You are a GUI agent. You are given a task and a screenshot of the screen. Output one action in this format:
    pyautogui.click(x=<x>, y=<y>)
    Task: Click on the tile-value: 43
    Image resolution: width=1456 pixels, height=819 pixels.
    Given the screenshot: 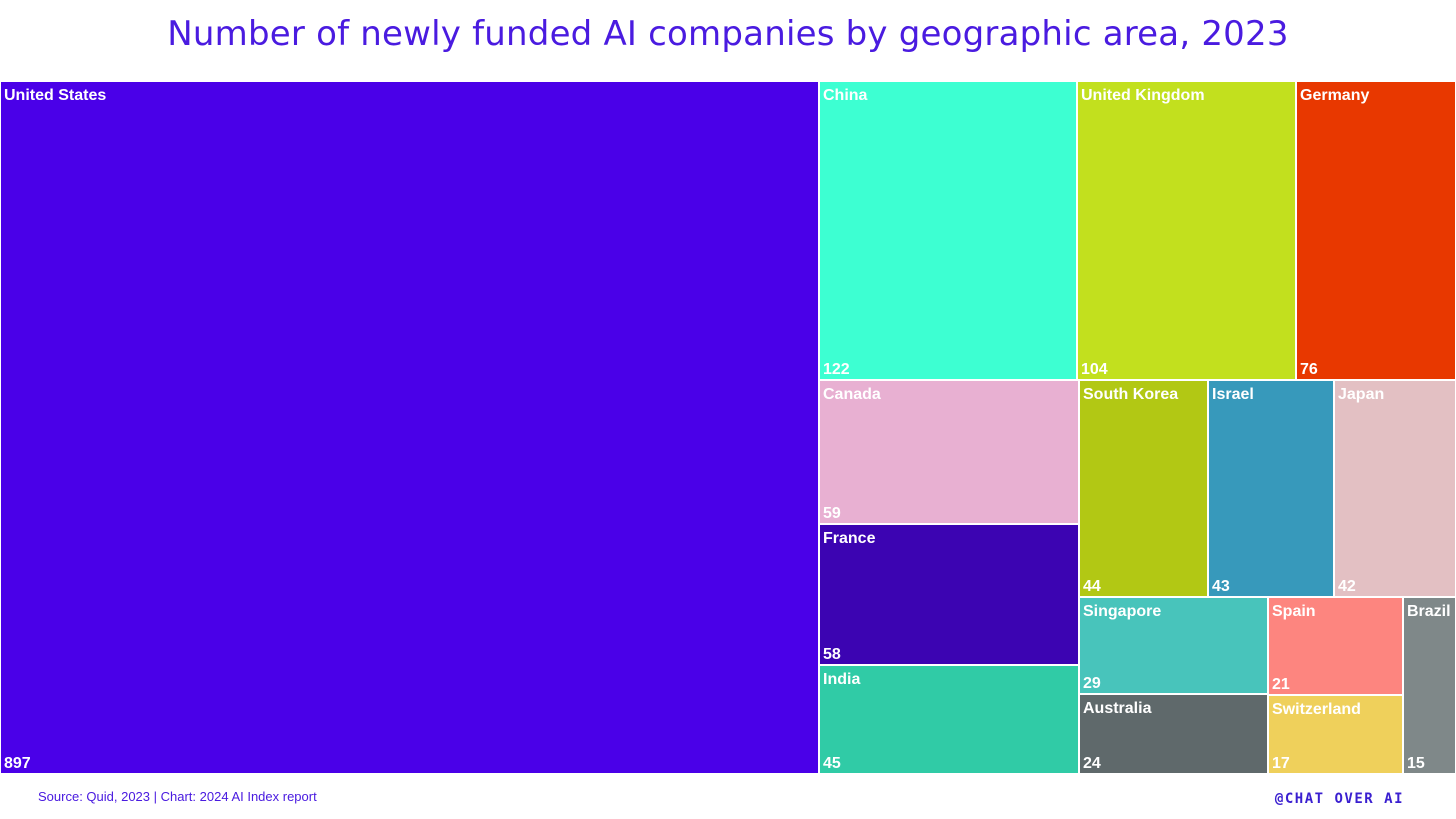 What is the action you would take?
    pyautogui.click(x=1221, y=586)
    